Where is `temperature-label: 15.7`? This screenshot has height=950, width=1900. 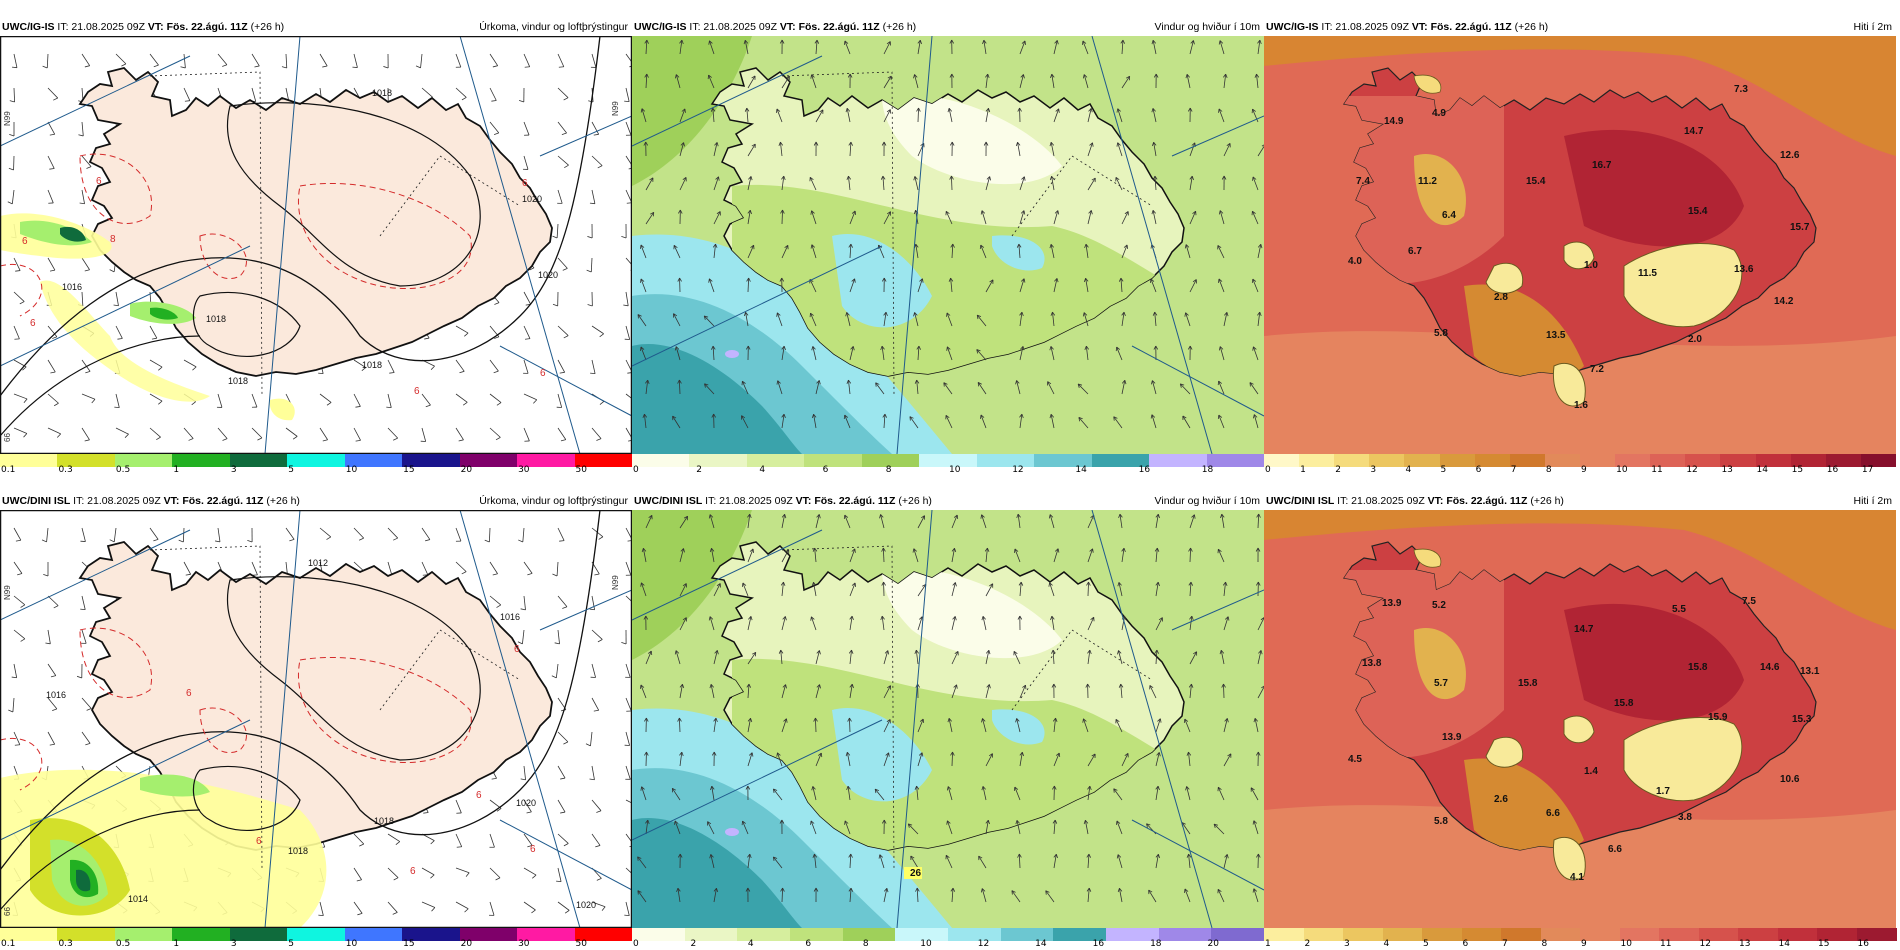
temperature-label: 15.7 is located at coordinates (1800, 227).